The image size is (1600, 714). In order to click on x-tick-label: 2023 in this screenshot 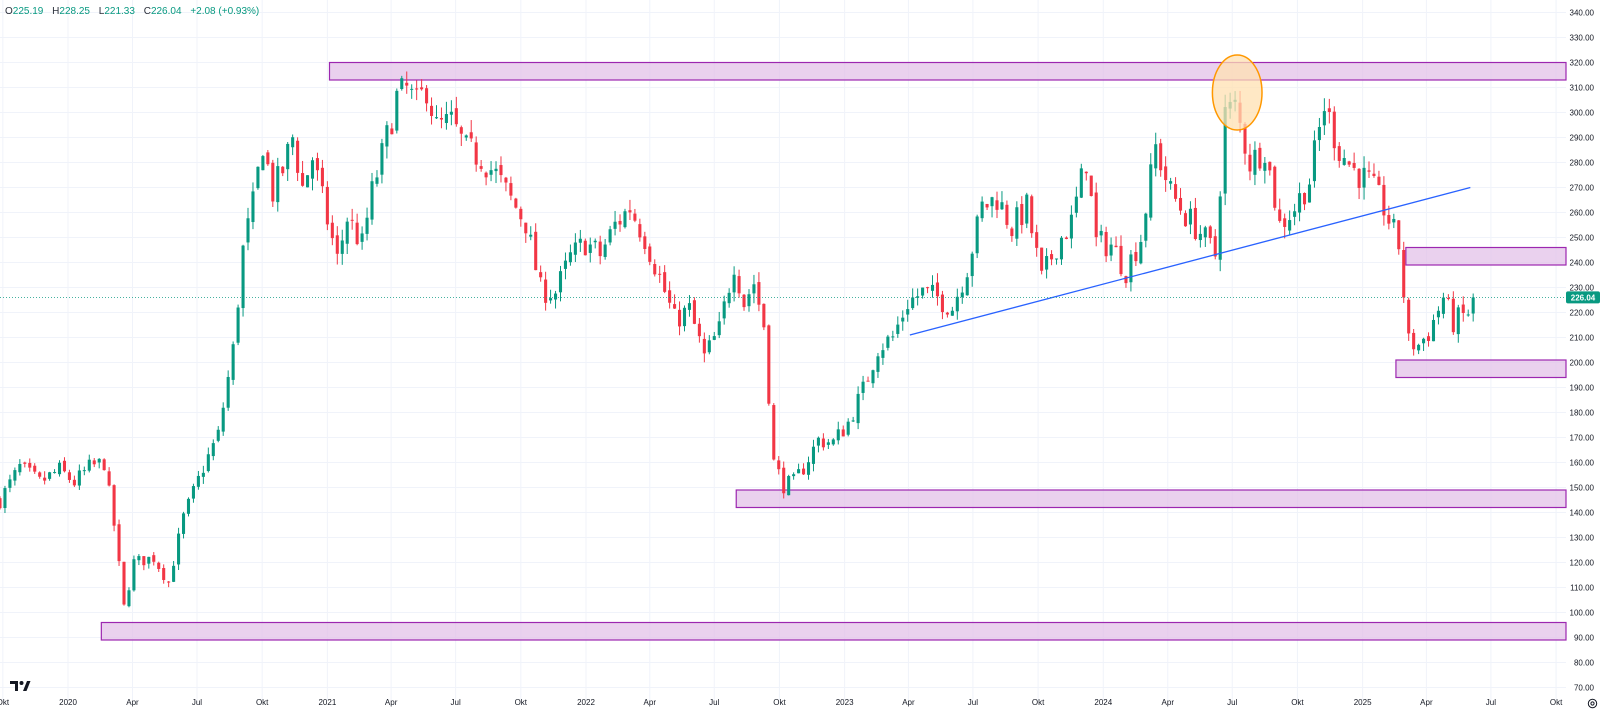, I will do `click(845, 702)`.